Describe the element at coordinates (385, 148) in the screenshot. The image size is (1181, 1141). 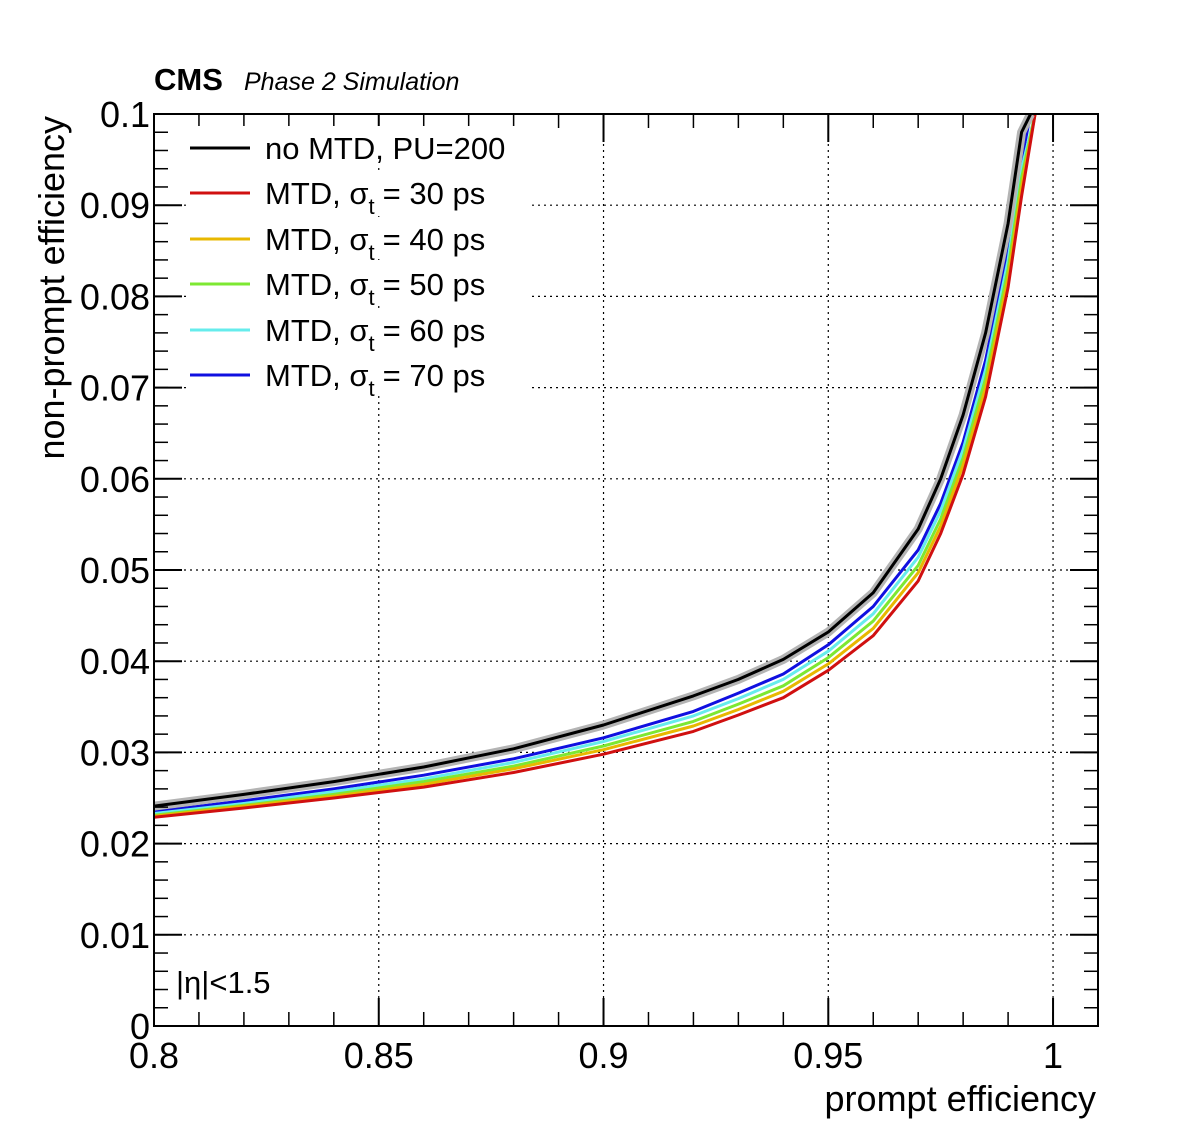
I see `legend-label: no MTD, PU=200` at that location.